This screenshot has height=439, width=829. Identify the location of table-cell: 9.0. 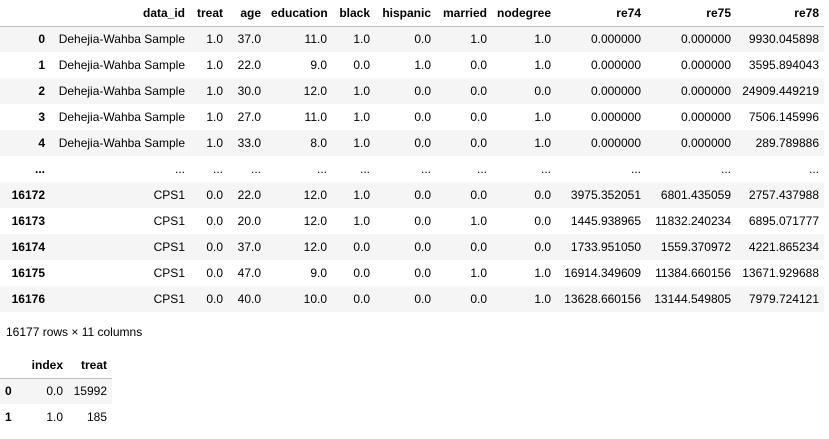
(318, 273).